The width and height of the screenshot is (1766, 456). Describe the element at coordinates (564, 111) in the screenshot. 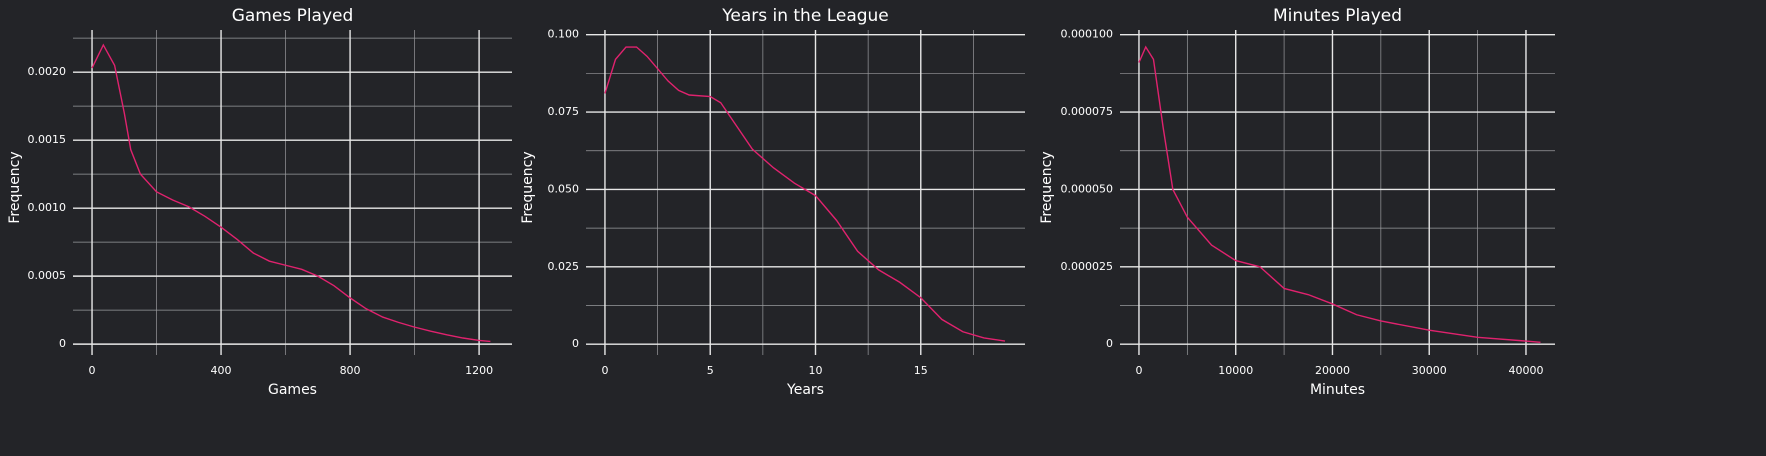

I see `y-tick-label: 0.075` at that location.